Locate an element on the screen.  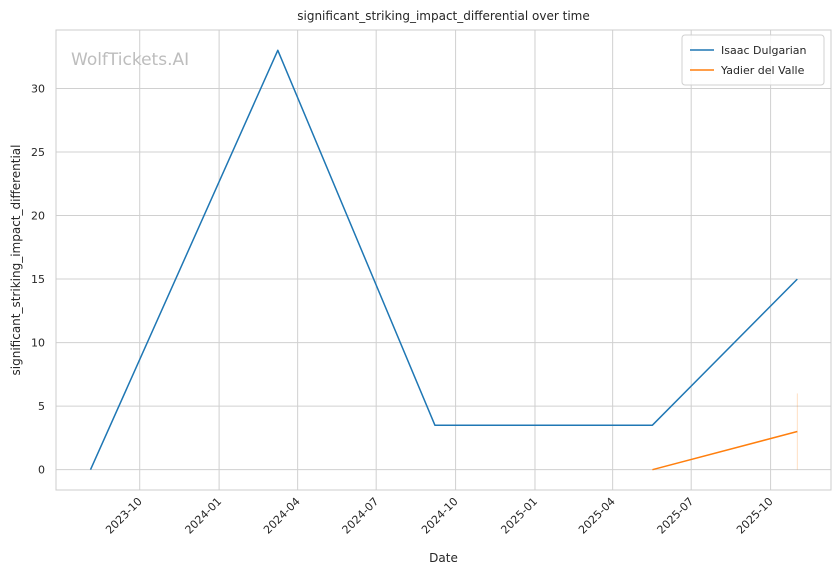
y-tick-label: 15 is located at coordinates (38, 279).